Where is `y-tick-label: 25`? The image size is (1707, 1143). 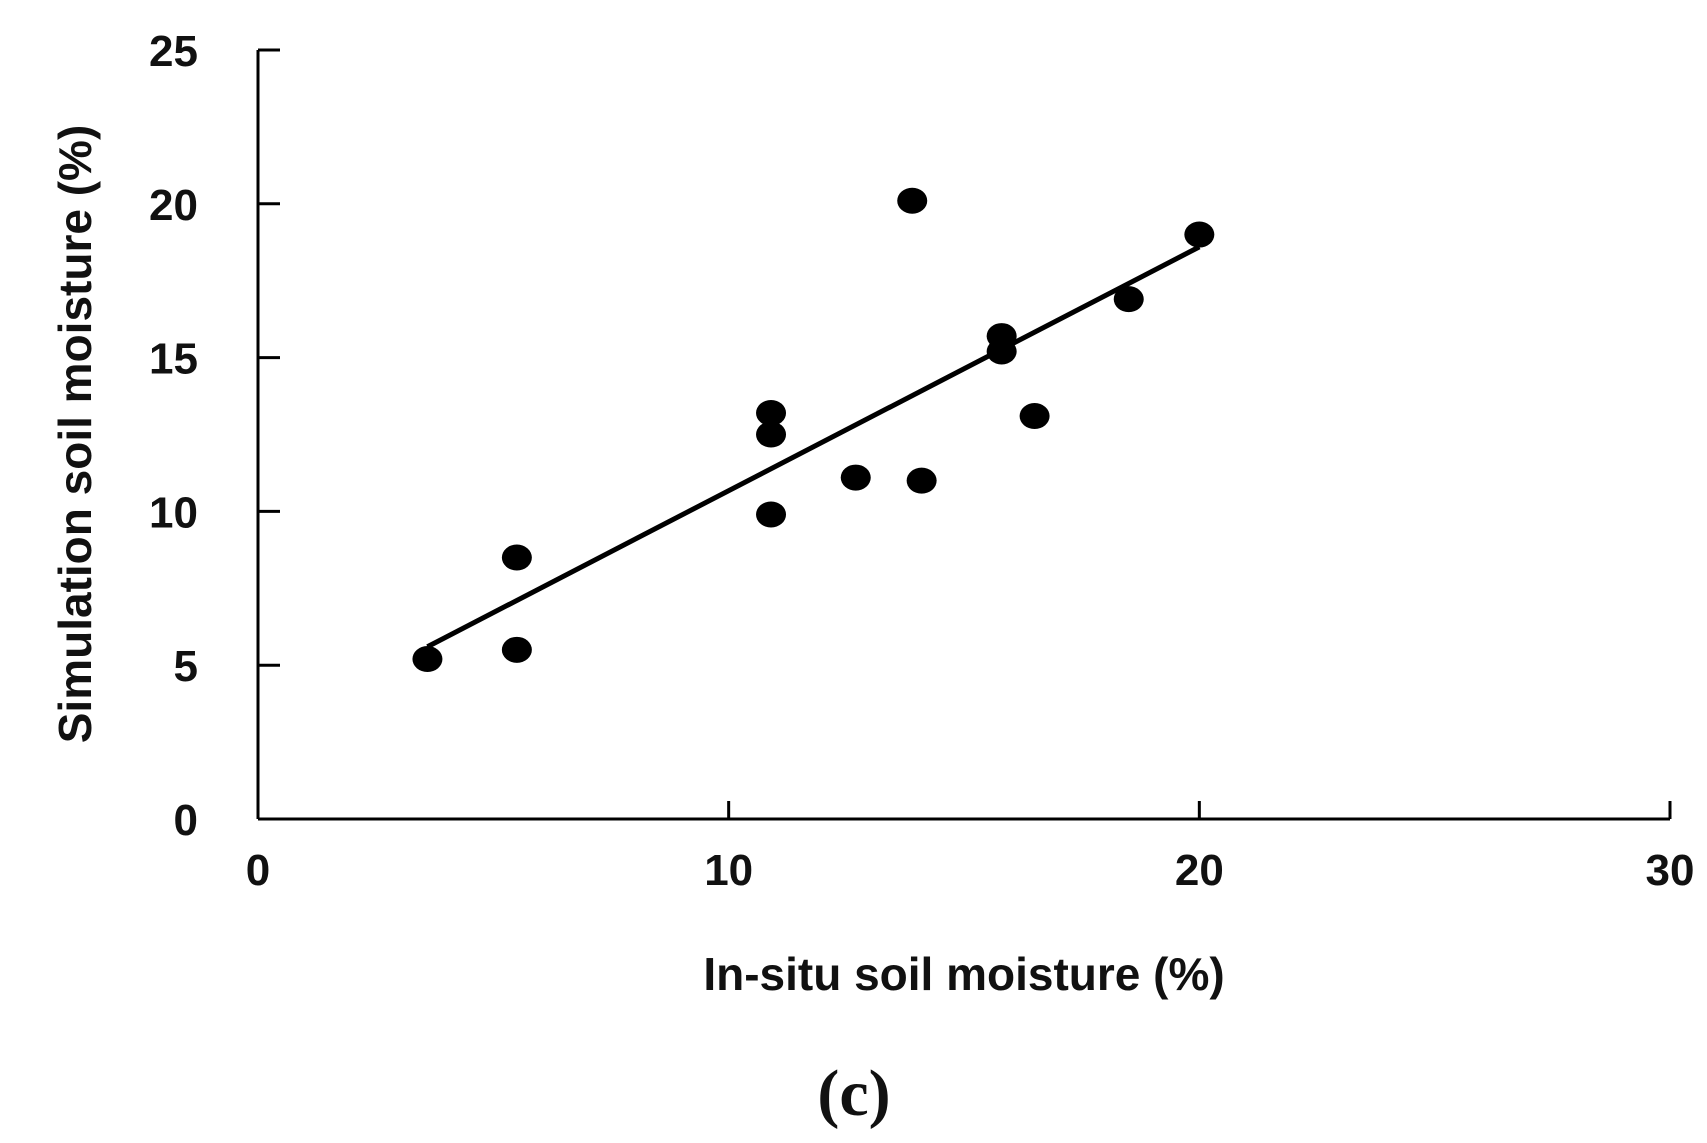
y-tick-label: 25 is located at coordinates (173, 51).